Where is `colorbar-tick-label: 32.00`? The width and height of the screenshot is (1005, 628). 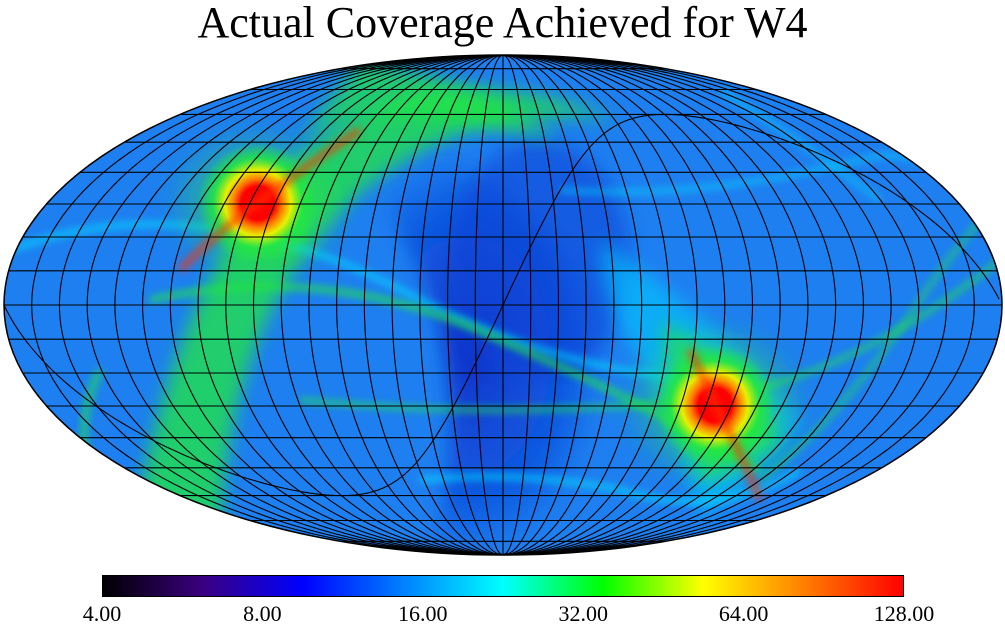 colorbar-tick-label: 32.00 is located at coordinates (583, 613).